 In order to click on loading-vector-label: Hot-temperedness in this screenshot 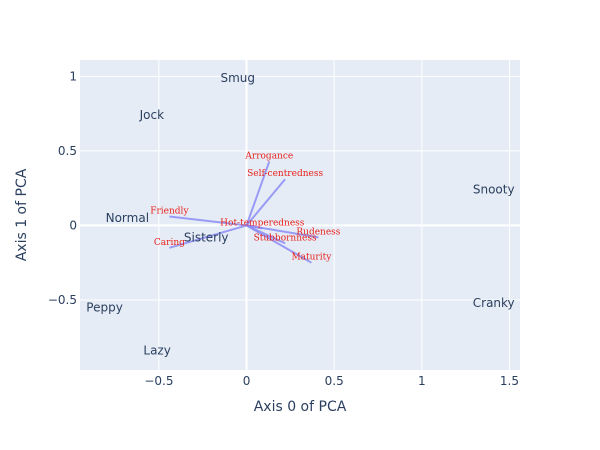, I will do `click(262, 223)`.